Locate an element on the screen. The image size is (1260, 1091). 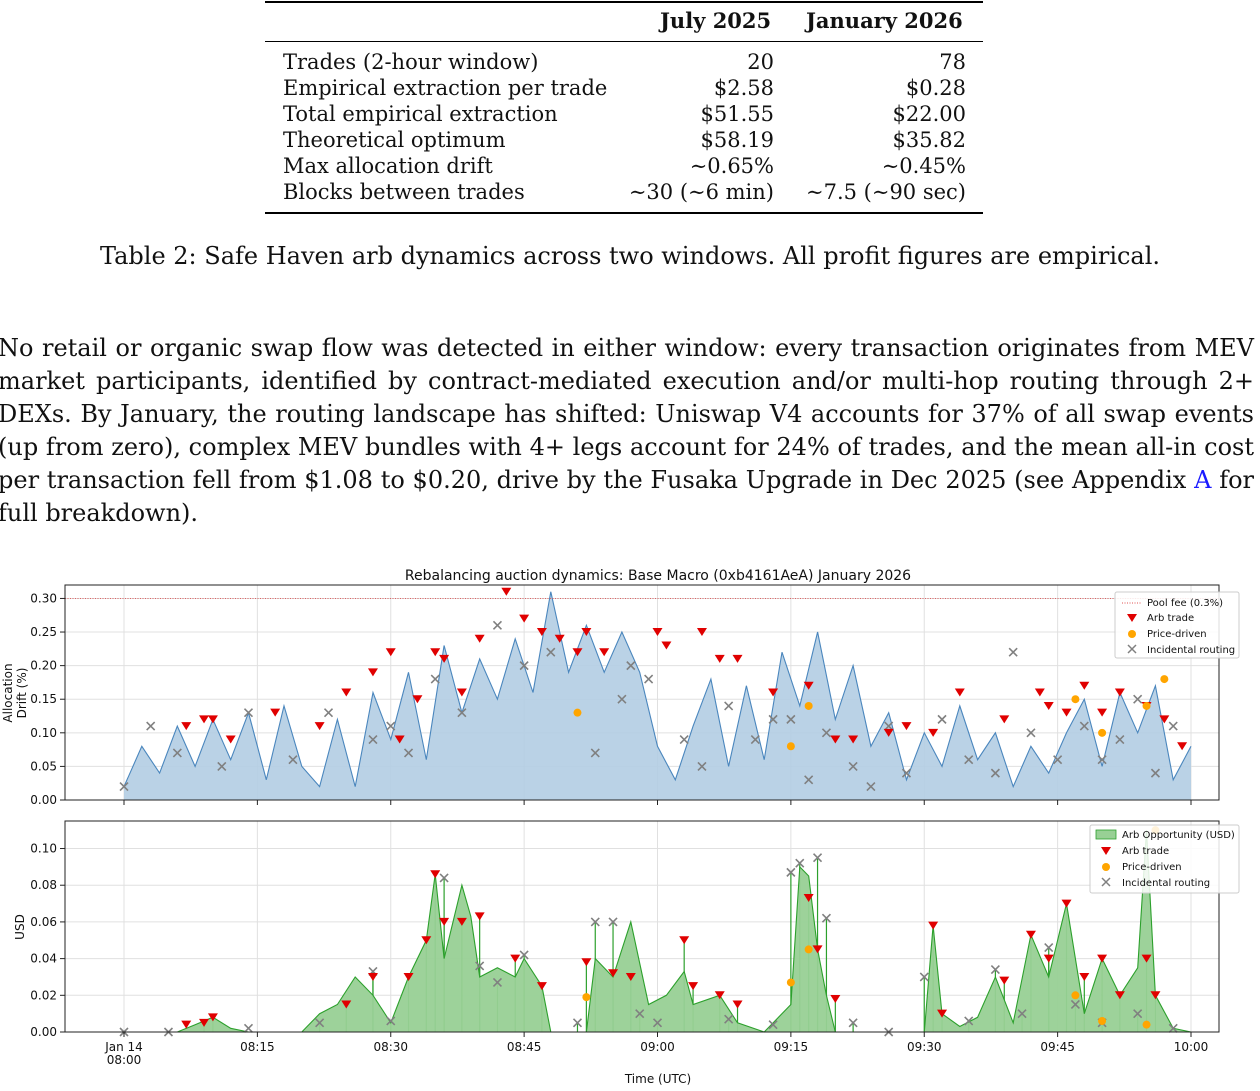
table-cell: ∼30 (∼6 min) is located at coordinates (701, 192).